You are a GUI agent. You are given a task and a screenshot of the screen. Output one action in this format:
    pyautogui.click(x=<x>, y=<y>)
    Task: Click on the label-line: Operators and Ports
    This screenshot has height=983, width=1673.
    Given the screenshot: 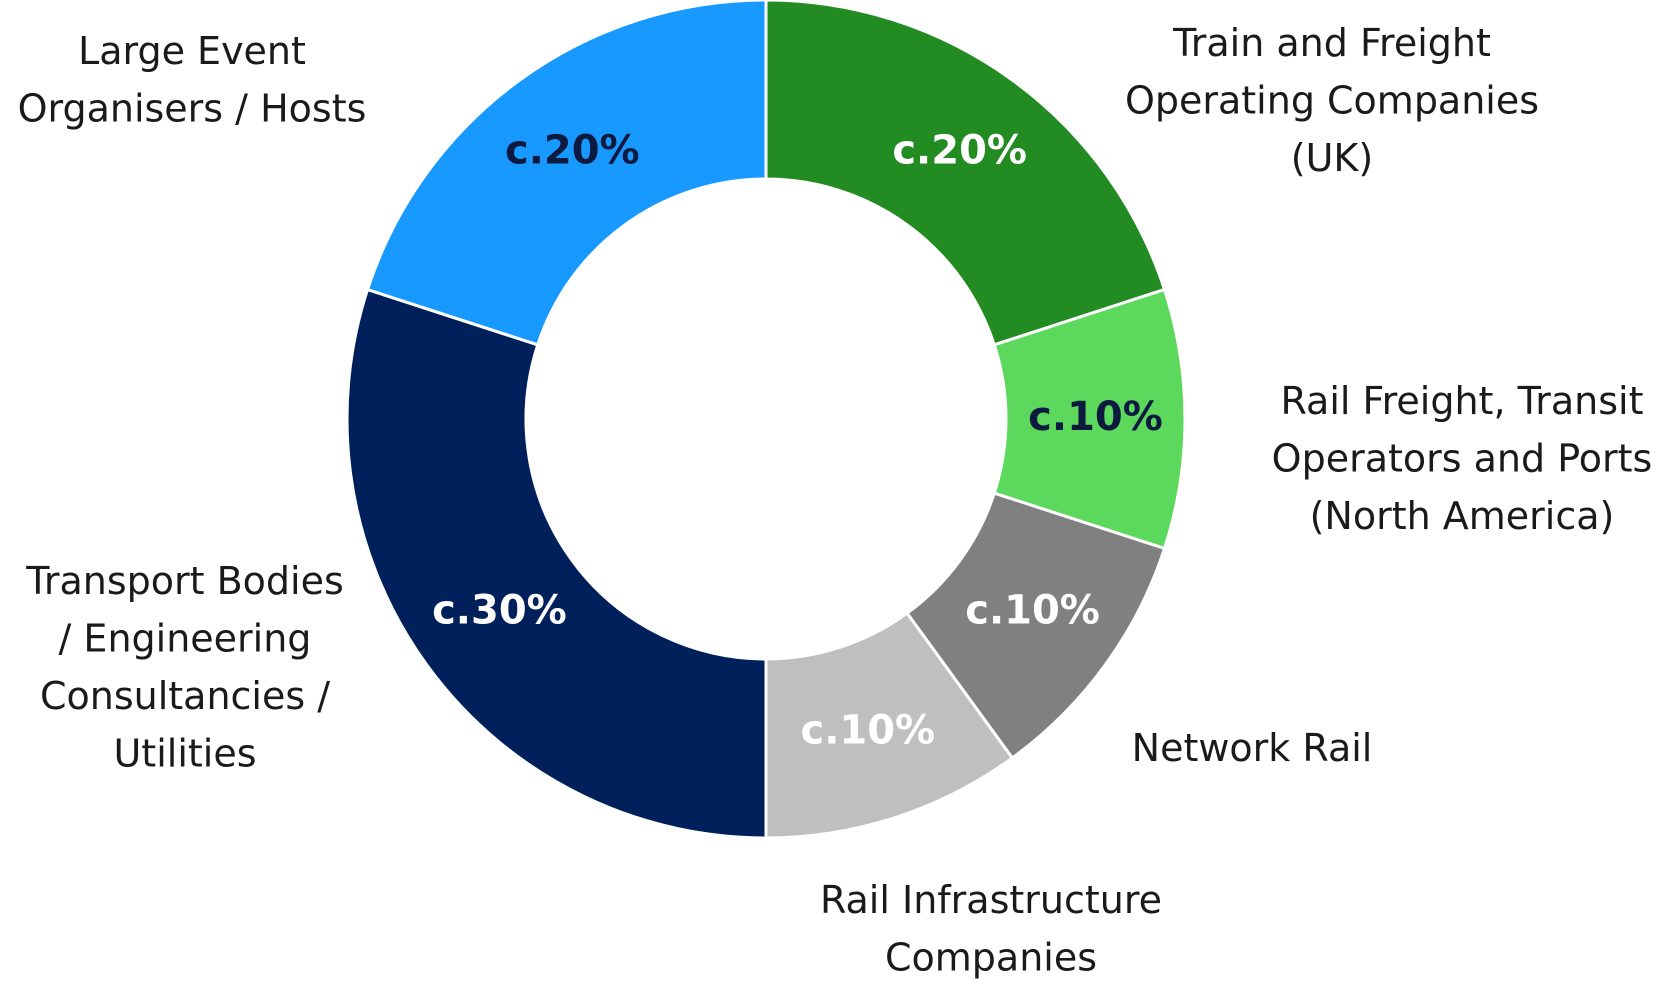 What is the action you would take?
    pyautogui.click(x=1462, y=458)
    